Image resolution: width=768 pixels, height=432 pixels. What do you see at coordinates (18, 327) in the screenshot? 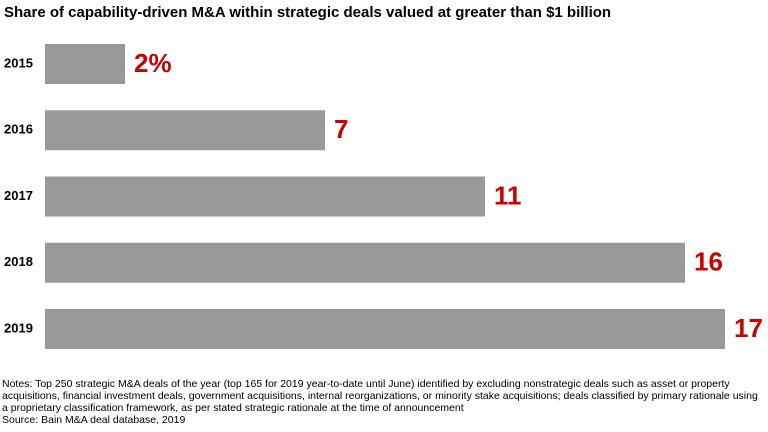
I see `y-tick-label: 2019` at bounding box center [18, 327].